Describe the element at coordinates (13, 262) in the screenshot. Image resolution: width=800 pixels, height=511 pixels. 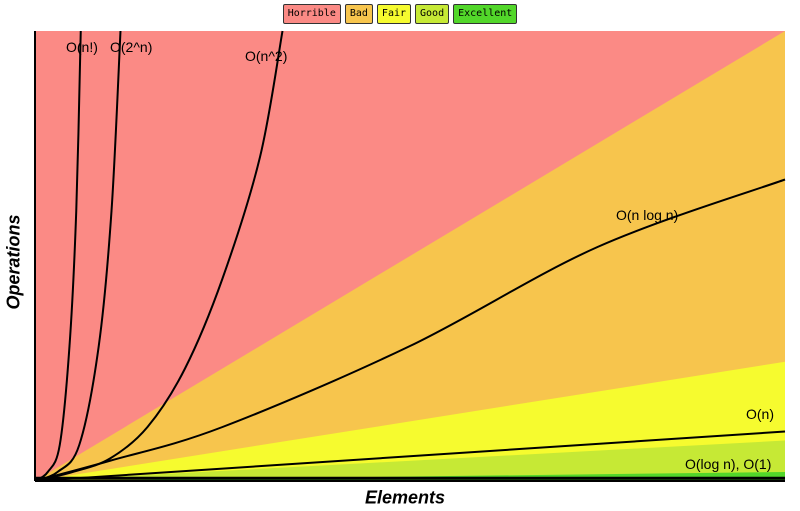
I see `y-axis-label: Operations` at that location.